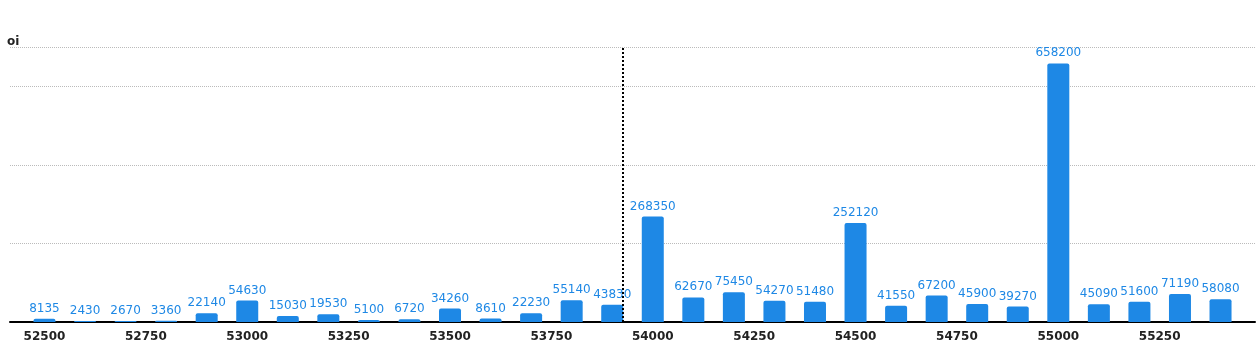 This screenshot has width=1257, height=343. I want to click on data-label: 19530, so click(328, 303).